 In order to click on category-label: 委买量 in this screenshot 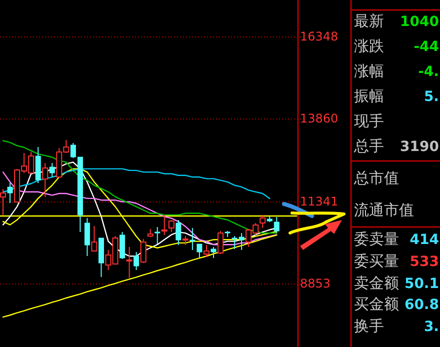, I will do `click(376, 261)`.